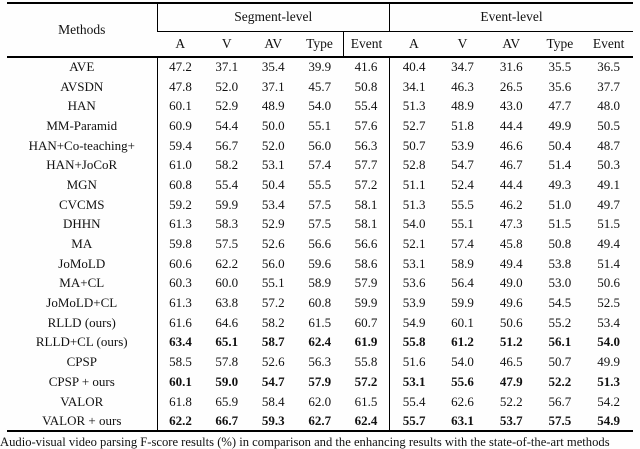 The height and width of the screenshot is (449, 640). I want to click on score-cell: 51.4, so click(608, 263).